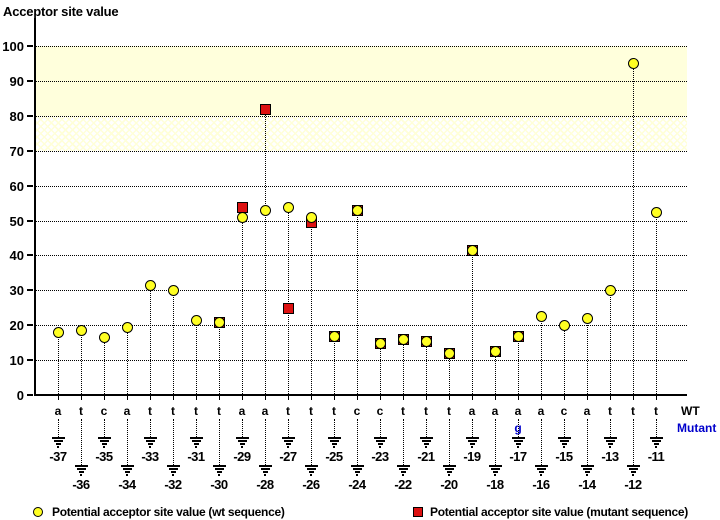  I want to click on threshold-band-crosshatch, so click(361, 133).